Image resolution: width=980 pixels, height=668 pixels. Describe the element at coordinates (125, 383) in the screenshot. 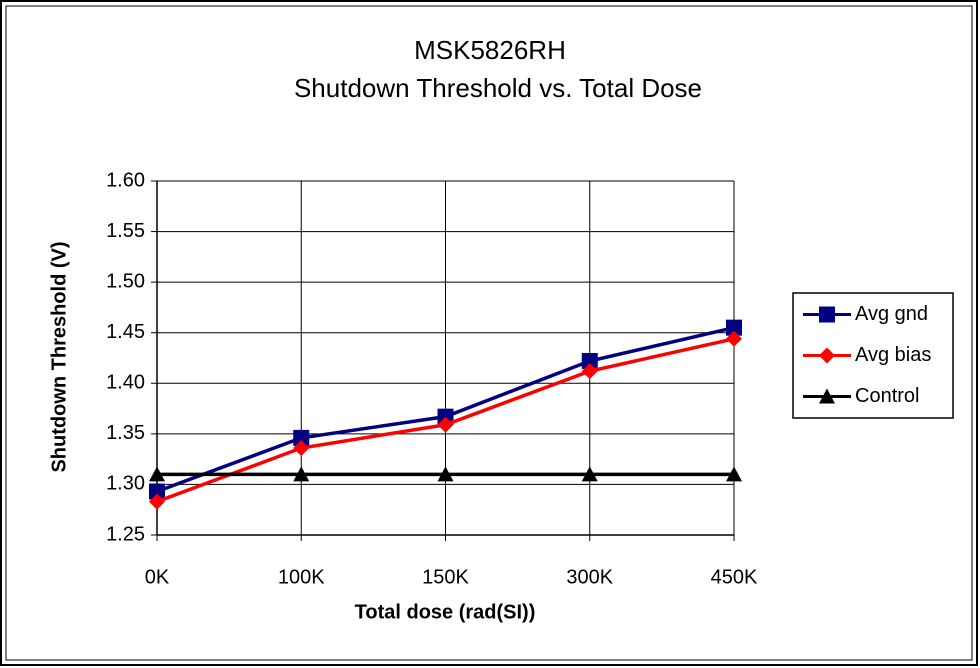

I see `y-tick-label: 1.40` at that location.